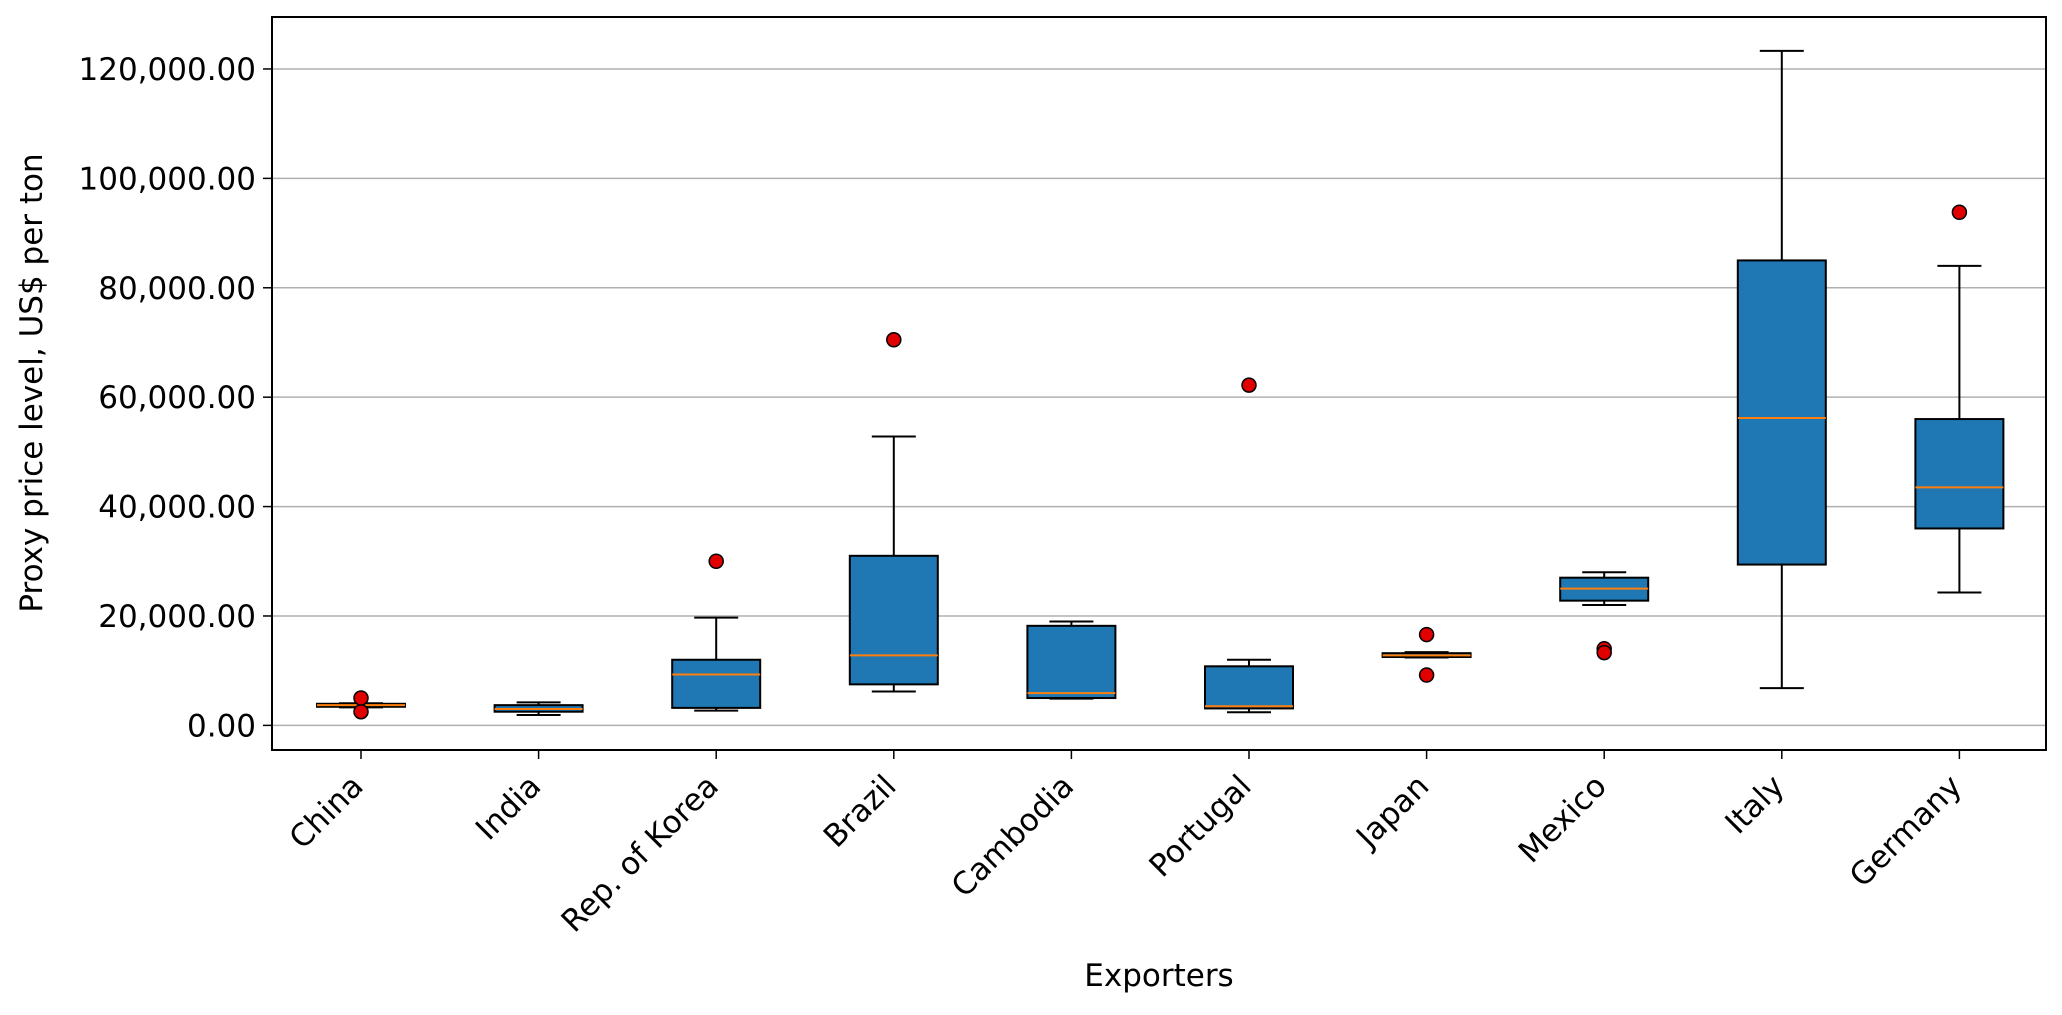 This screenshot has height=1015, width=2062. Describe the element at coordinates (168, 70) in the screenshot. I see `y-tick-label: 120,000.00` at that location.